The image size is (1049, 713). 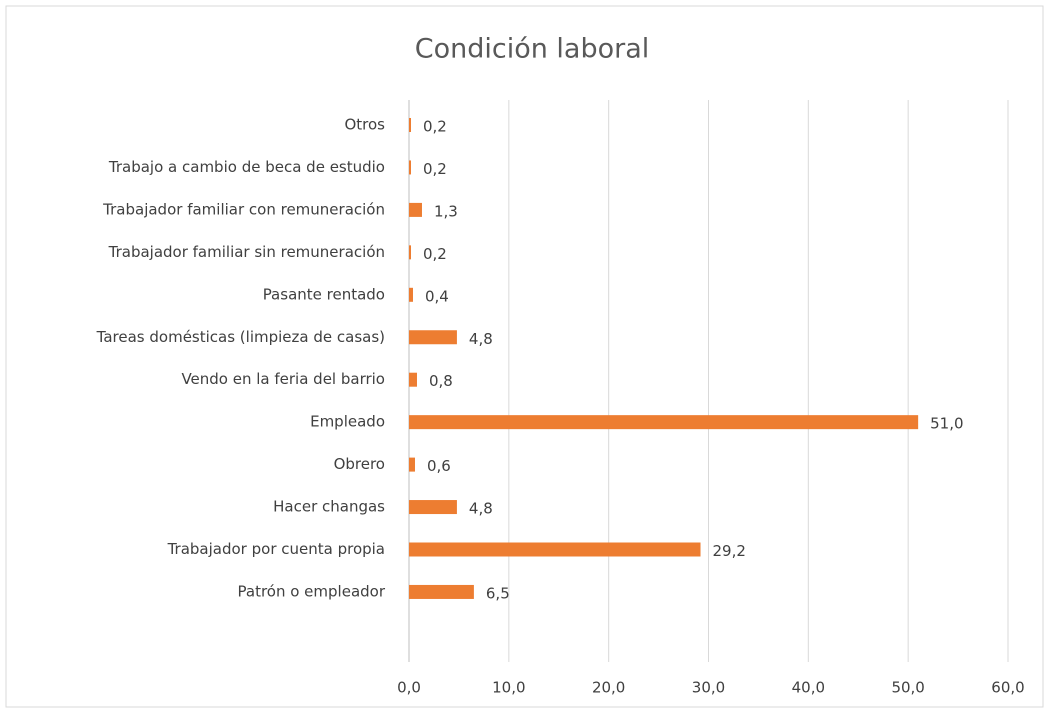 I want to click on y-tick-label: Obrero, so click(x=359, y=464).